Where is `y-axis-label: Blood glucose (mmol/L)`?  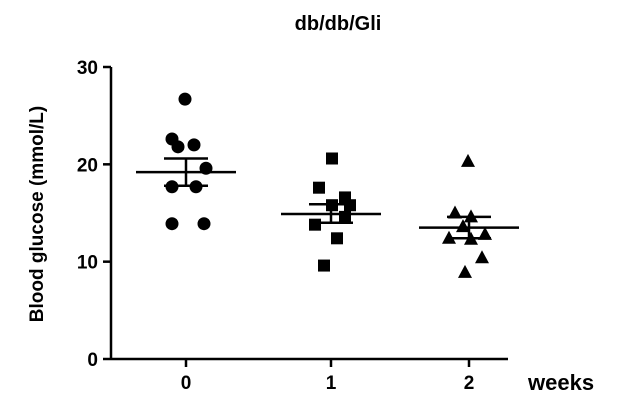
y-axis-label: Blood glucose (mmol/L) is located at coordinates (37, 214).